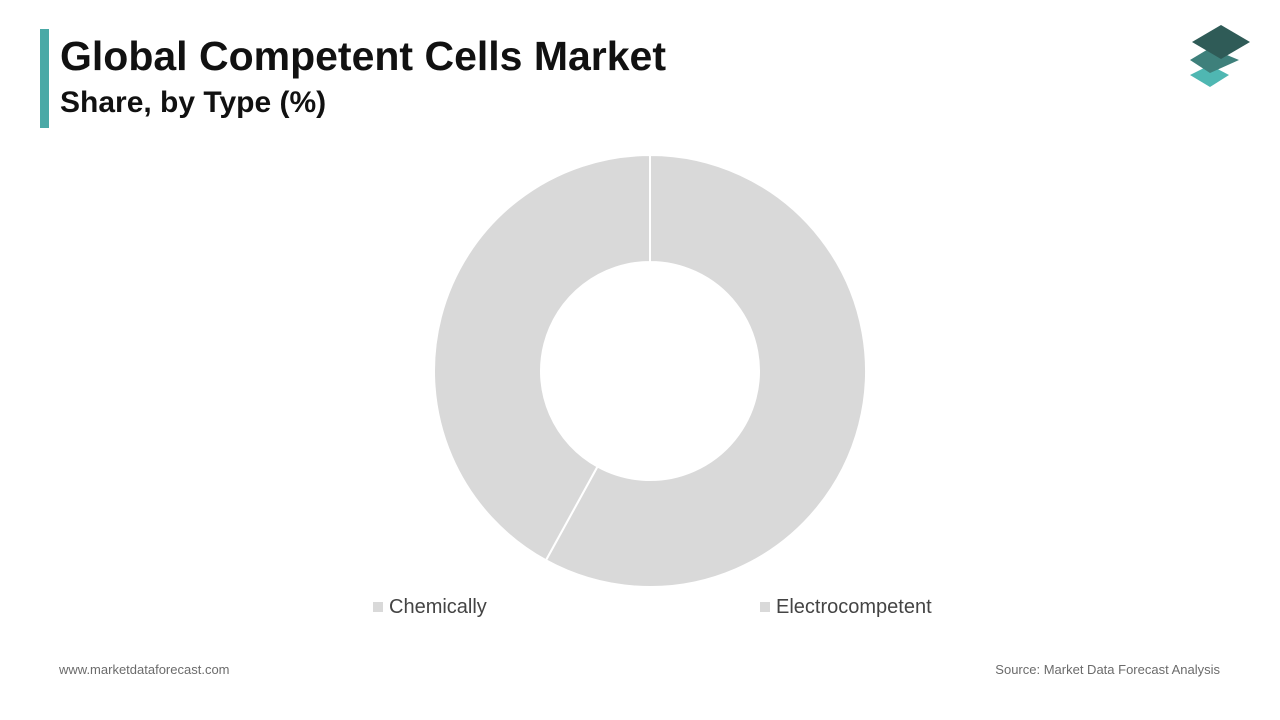 The height and width of the screenshot is (720, 1280). What do you see at coordinates (1209, 76) in the screenshot?
I see `logo-layer-bottom` at bounding box center [1209, 76].